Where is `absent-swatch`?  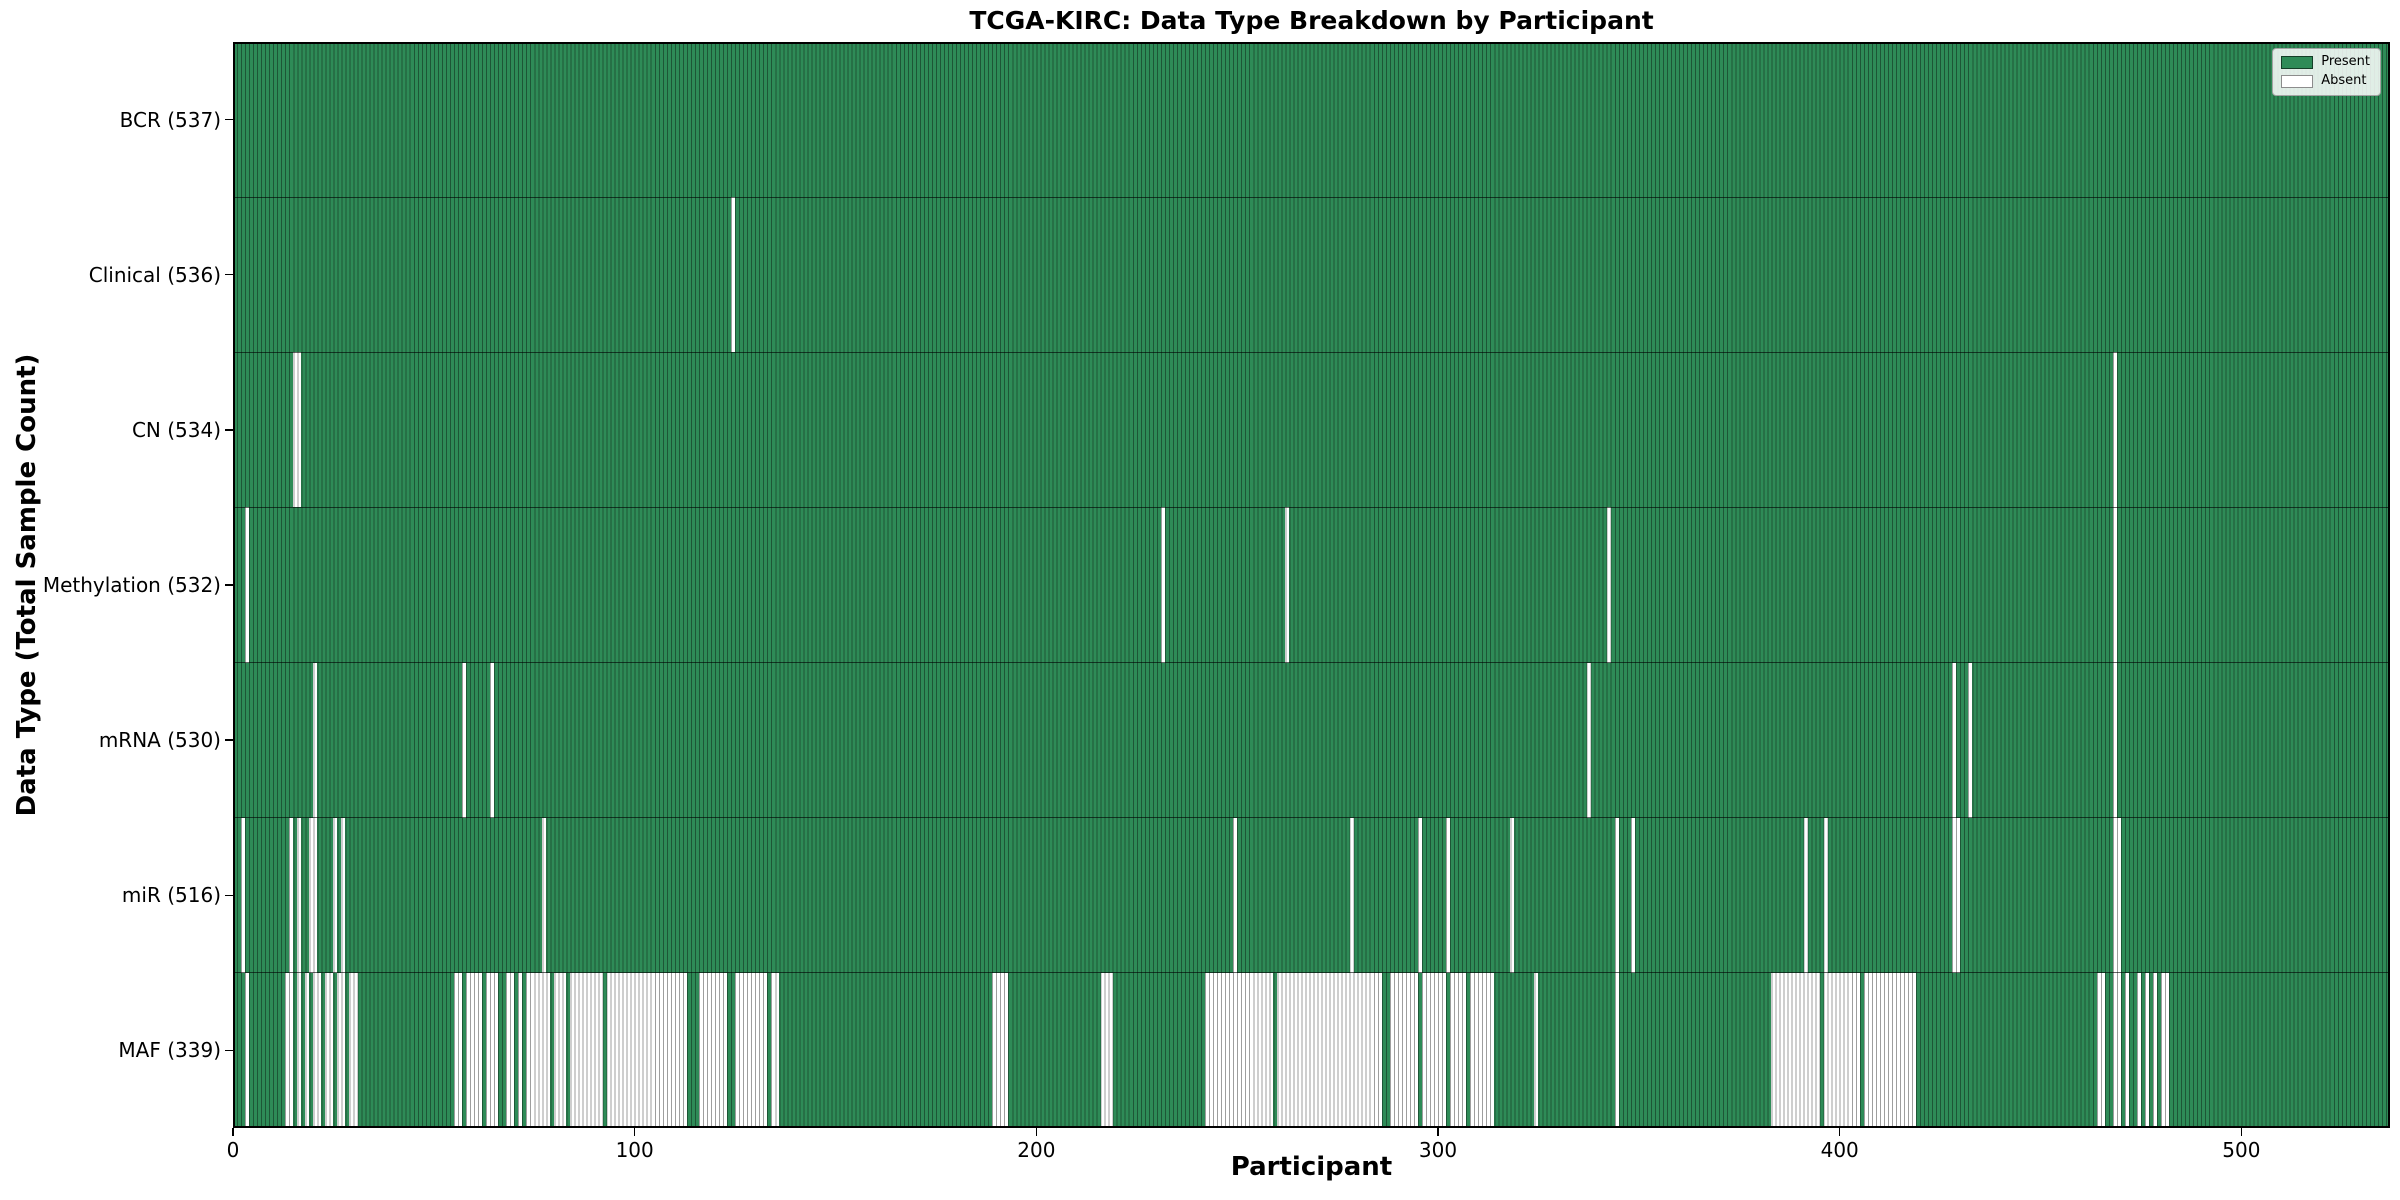 absent-swatch is located at coordinates (2297, 81).